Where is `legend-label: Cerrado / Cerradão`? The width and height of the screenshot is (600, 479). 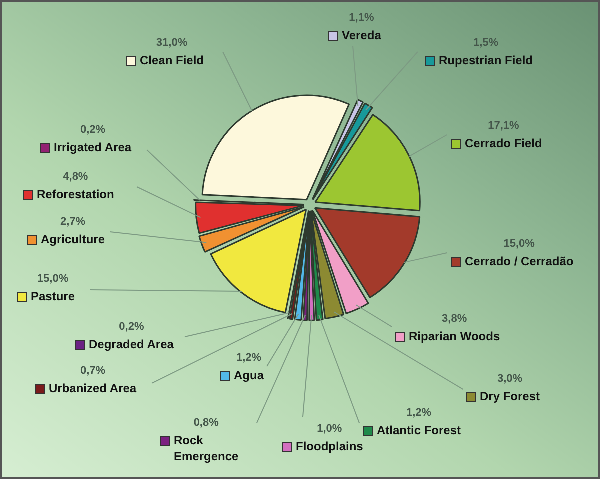 legend-label: Cerrado / Cerradão is located at coordinates (519, 261).